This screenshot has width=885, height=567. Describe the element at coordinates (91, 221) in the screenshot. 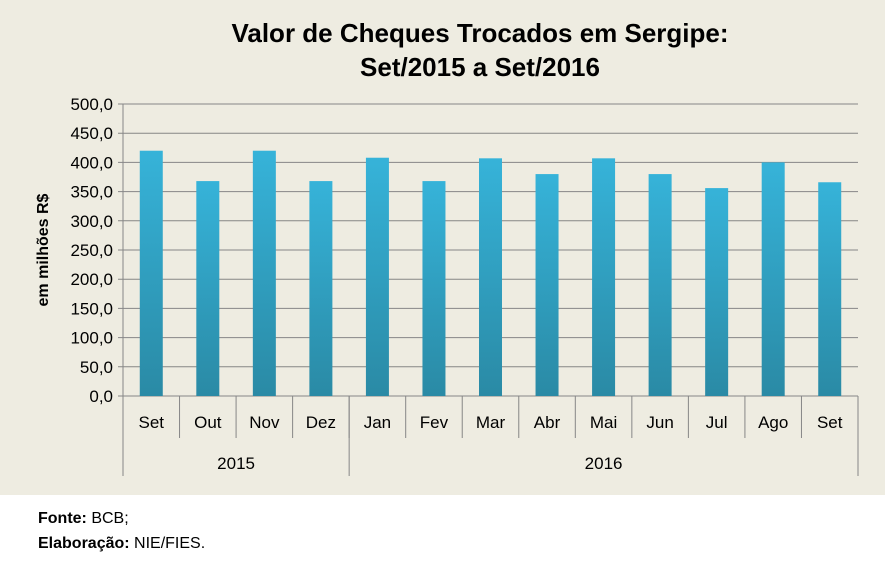

I see `y-tick-label: 300,0` at that location.